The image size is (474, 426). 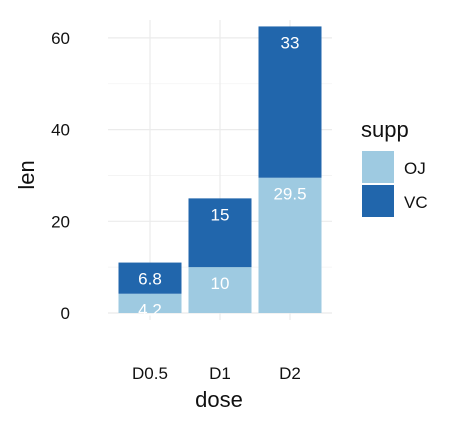 What do you see at coordinates (220, 373) in the screenshot?
I see `x-tick-label: D1` at bounding box center [220, 373].